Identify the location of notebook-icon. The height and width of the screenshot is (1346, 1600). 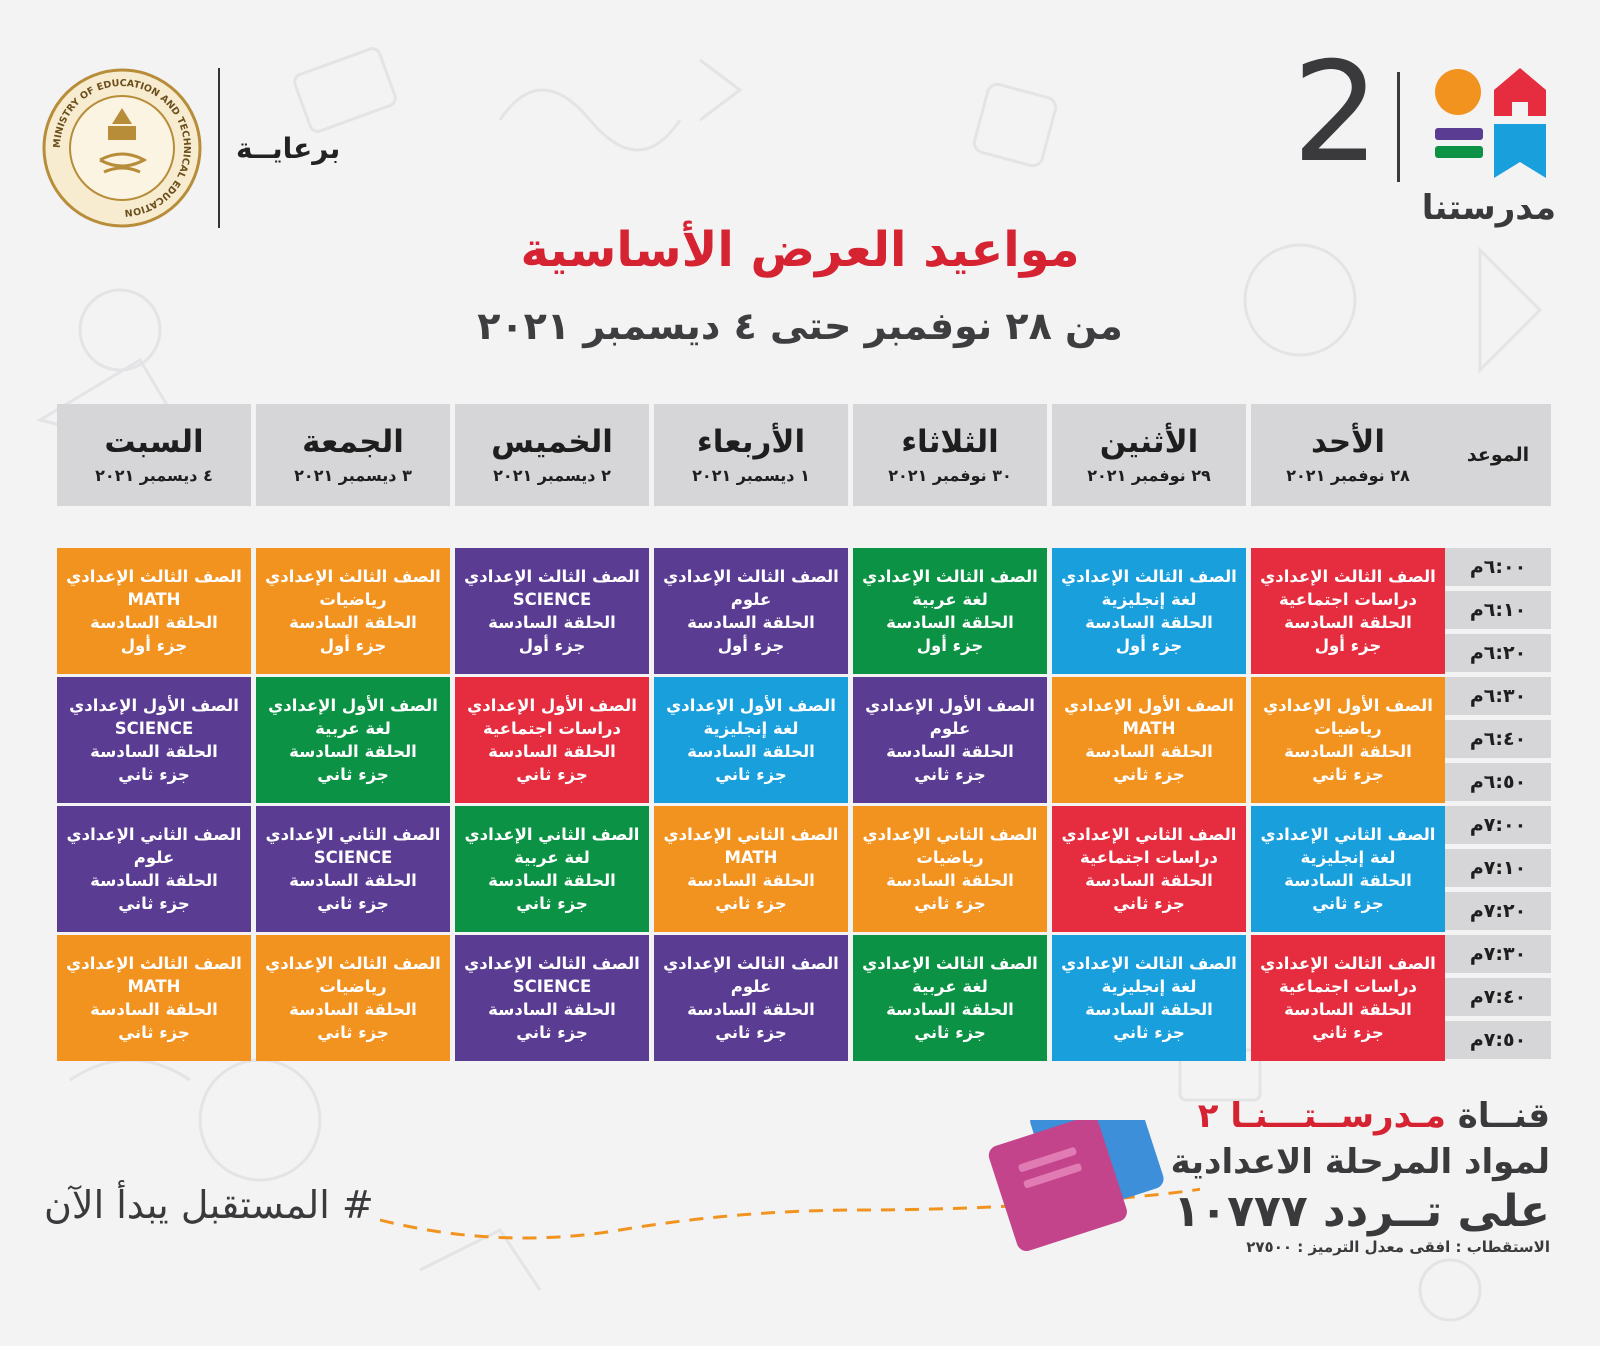
(1076, 1186).